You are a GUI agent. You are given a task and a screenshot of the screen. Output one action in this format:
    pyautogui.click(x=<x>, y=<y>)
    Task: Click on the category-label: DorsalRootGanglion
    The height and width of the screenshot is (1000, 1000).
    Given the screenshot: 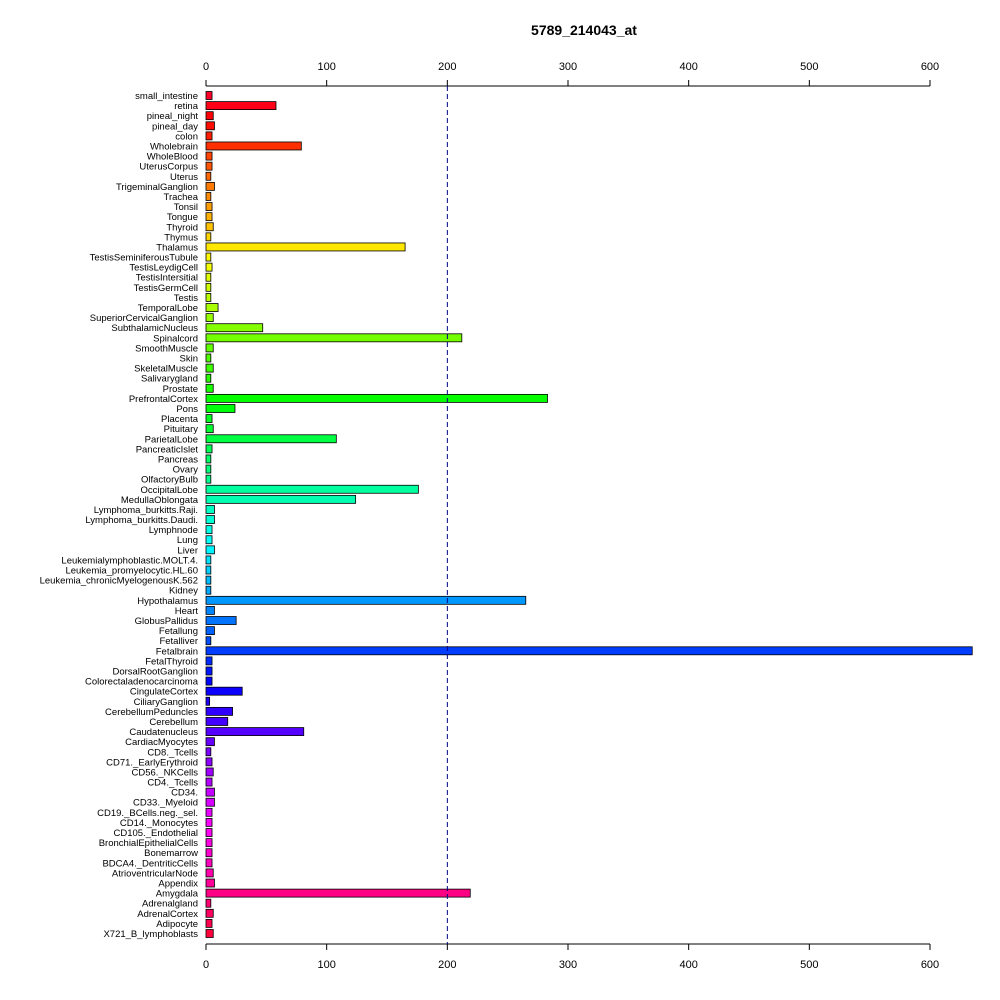 What is the action you would take?
    pyautogui.click(x=155, y=671)
    